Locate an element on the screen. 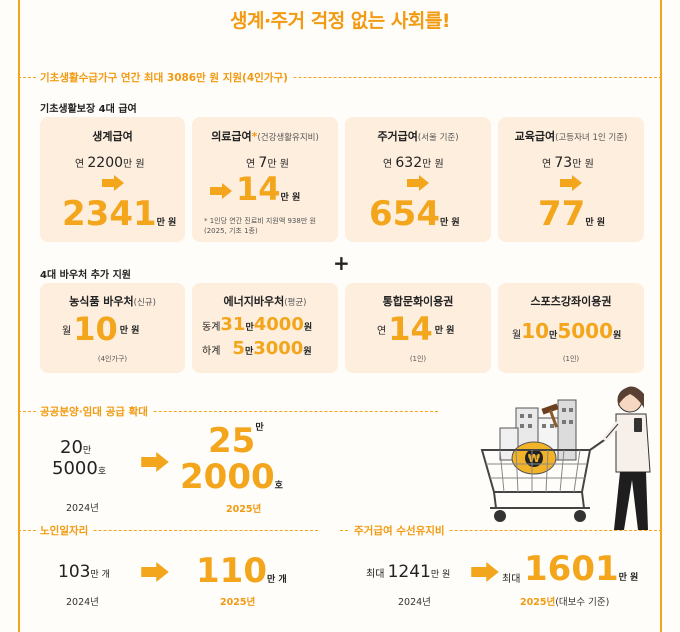 The image size is (680, 632). footnote: * 1인당 연간 진료비 지원액 938만 원 (2025, 기초 1종) is located at coordinates (260, 226).